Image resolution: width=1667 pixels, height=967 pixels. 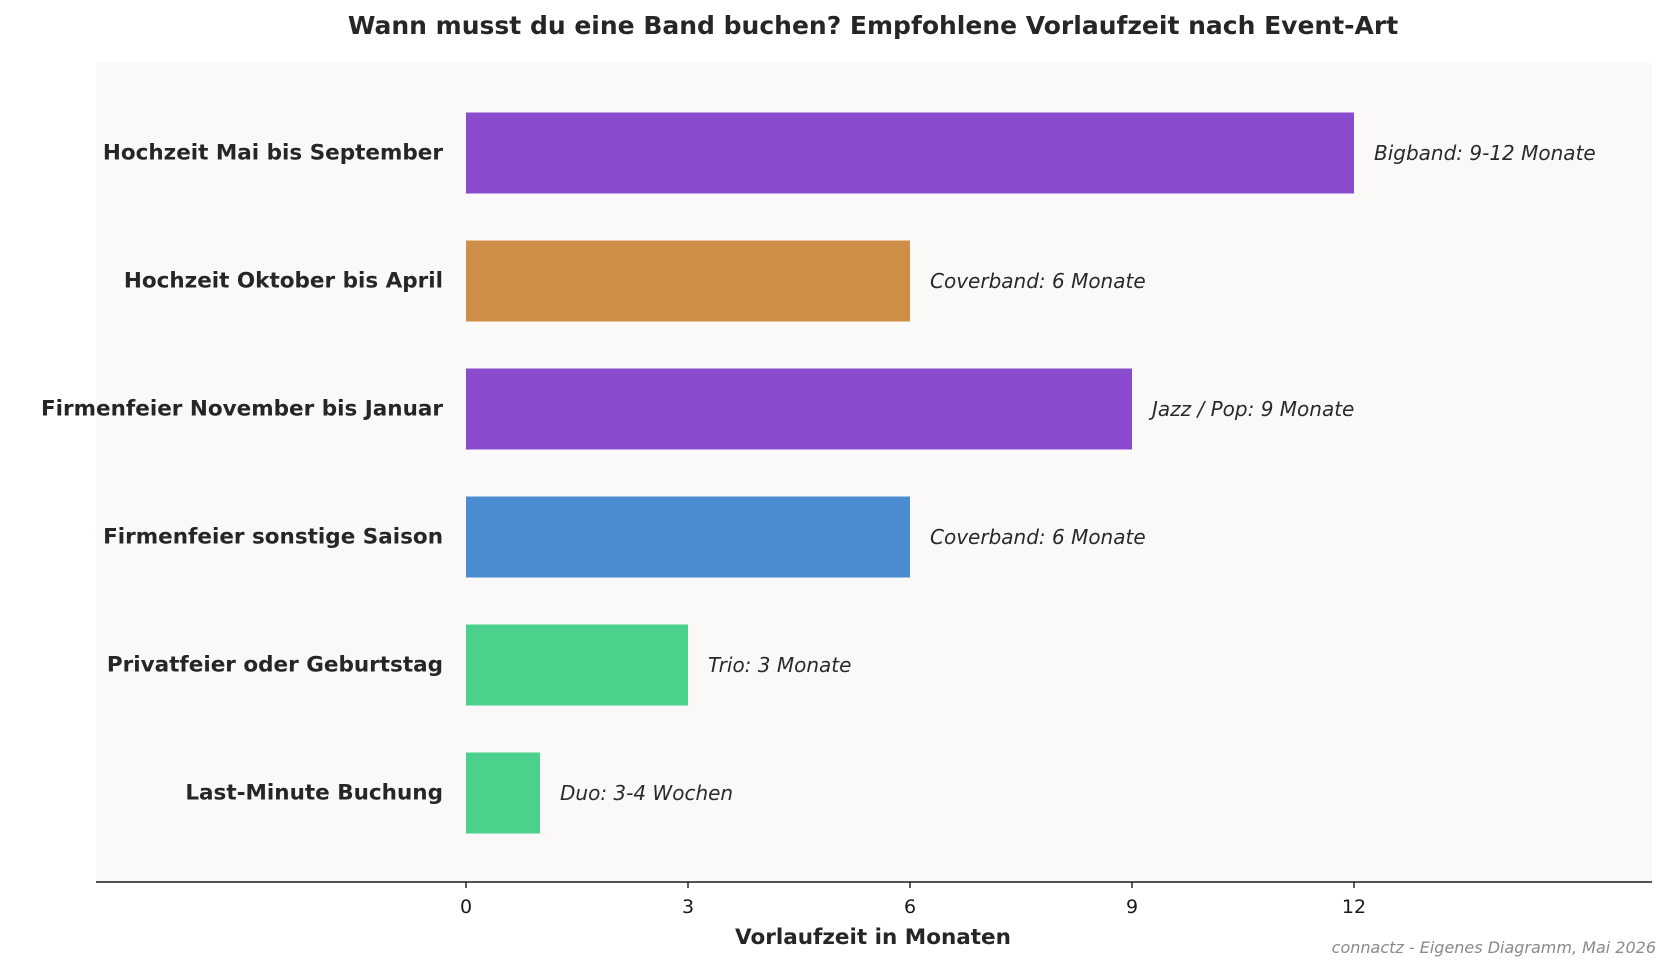 What do you see at coordinates (873, 937) in the screenshot?
I see `x-axis-title: Vorlaufzeit in Monaten` at bounding box center [873, 937].